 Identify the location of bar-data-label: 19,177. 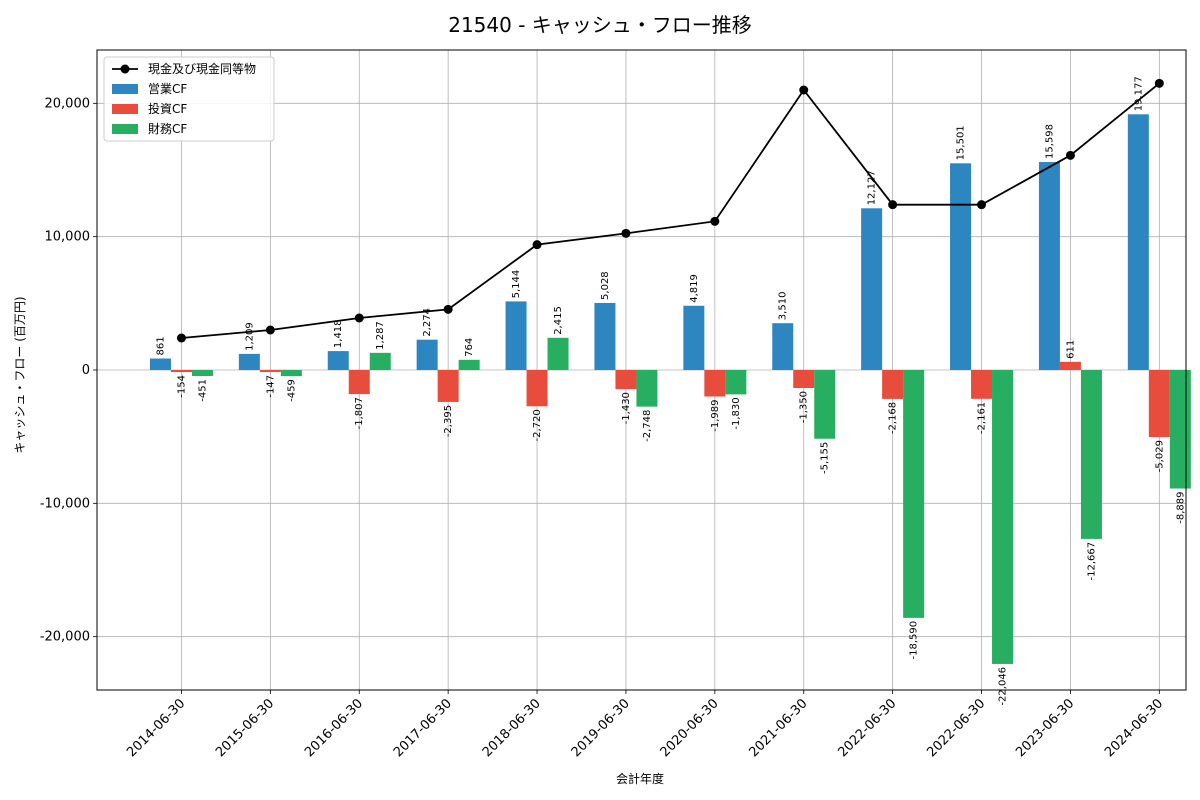
(1138, 93).